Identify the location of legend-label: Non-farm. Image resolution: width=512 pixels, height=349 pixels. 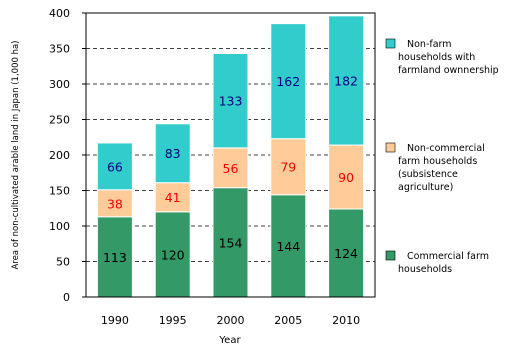
(429, 44).